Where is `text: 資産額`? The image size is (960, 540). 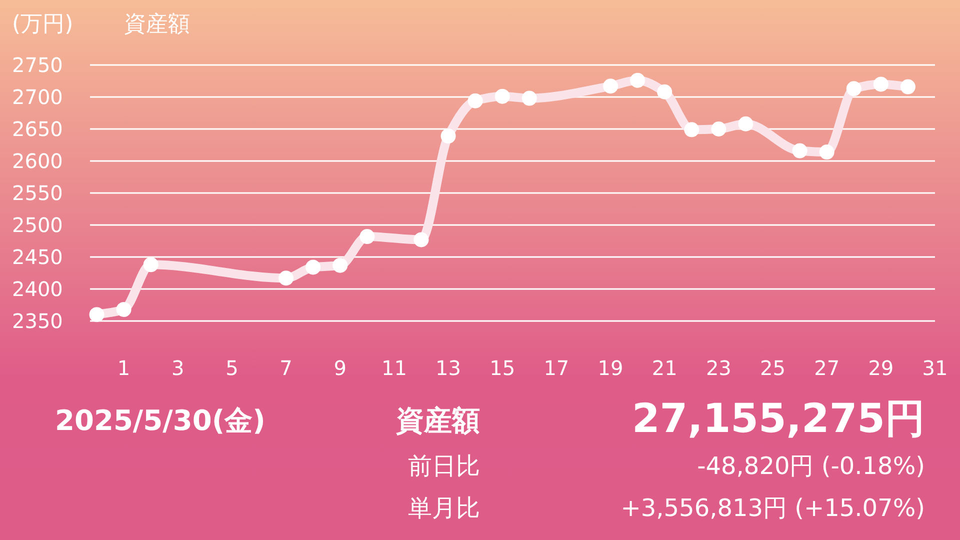 text: 資産額 is located at coordinates (437, 420).